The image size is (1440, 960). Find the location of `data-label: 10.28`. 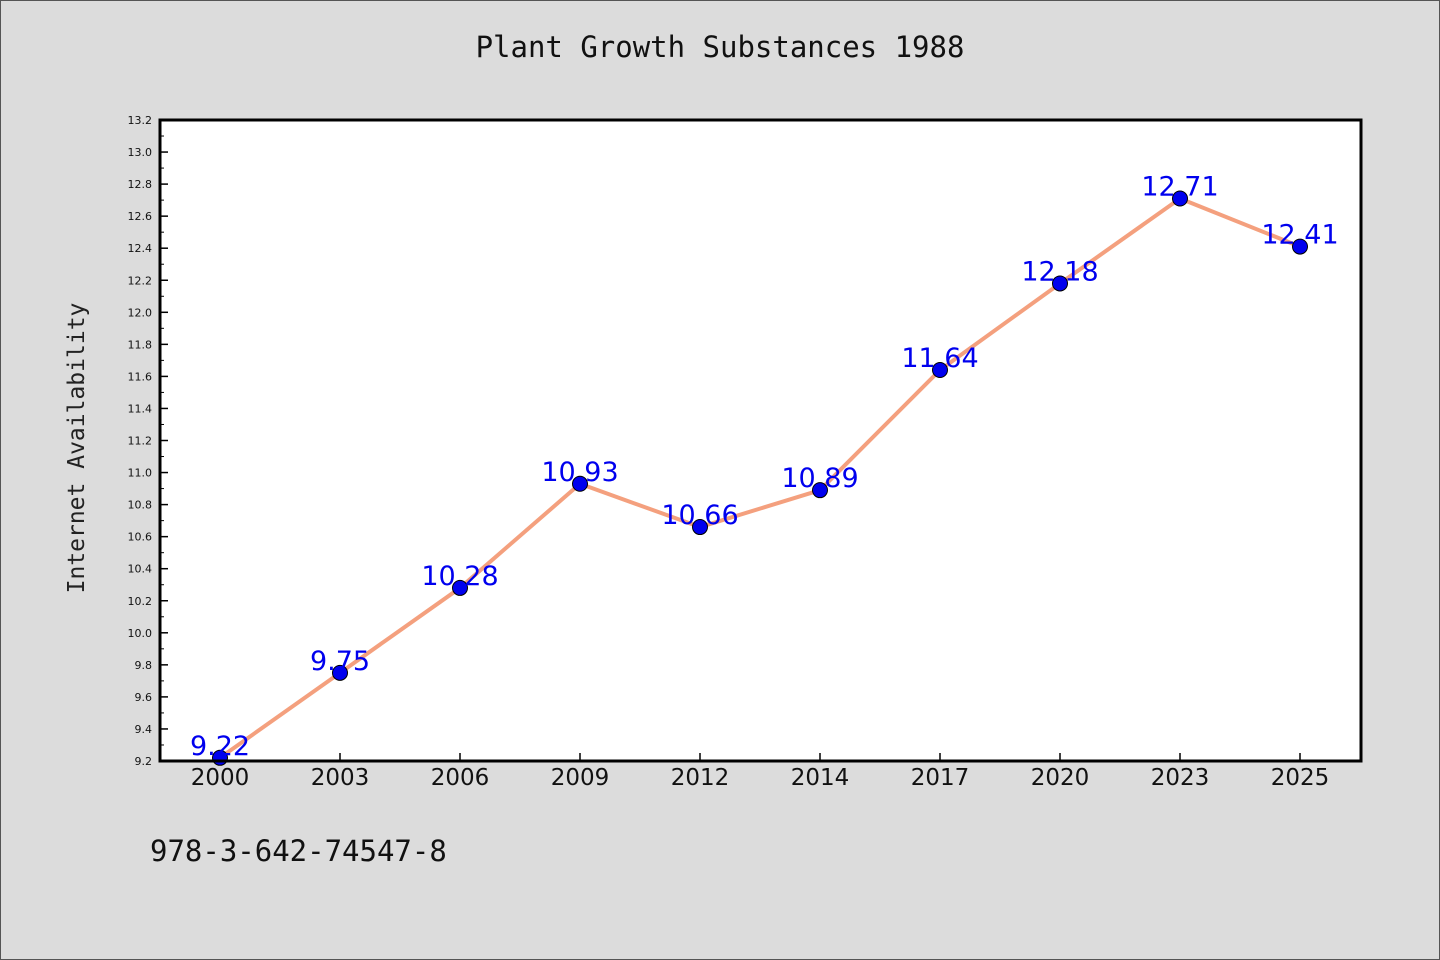

data-label: 10.28 is located at coordinates (459, 576).